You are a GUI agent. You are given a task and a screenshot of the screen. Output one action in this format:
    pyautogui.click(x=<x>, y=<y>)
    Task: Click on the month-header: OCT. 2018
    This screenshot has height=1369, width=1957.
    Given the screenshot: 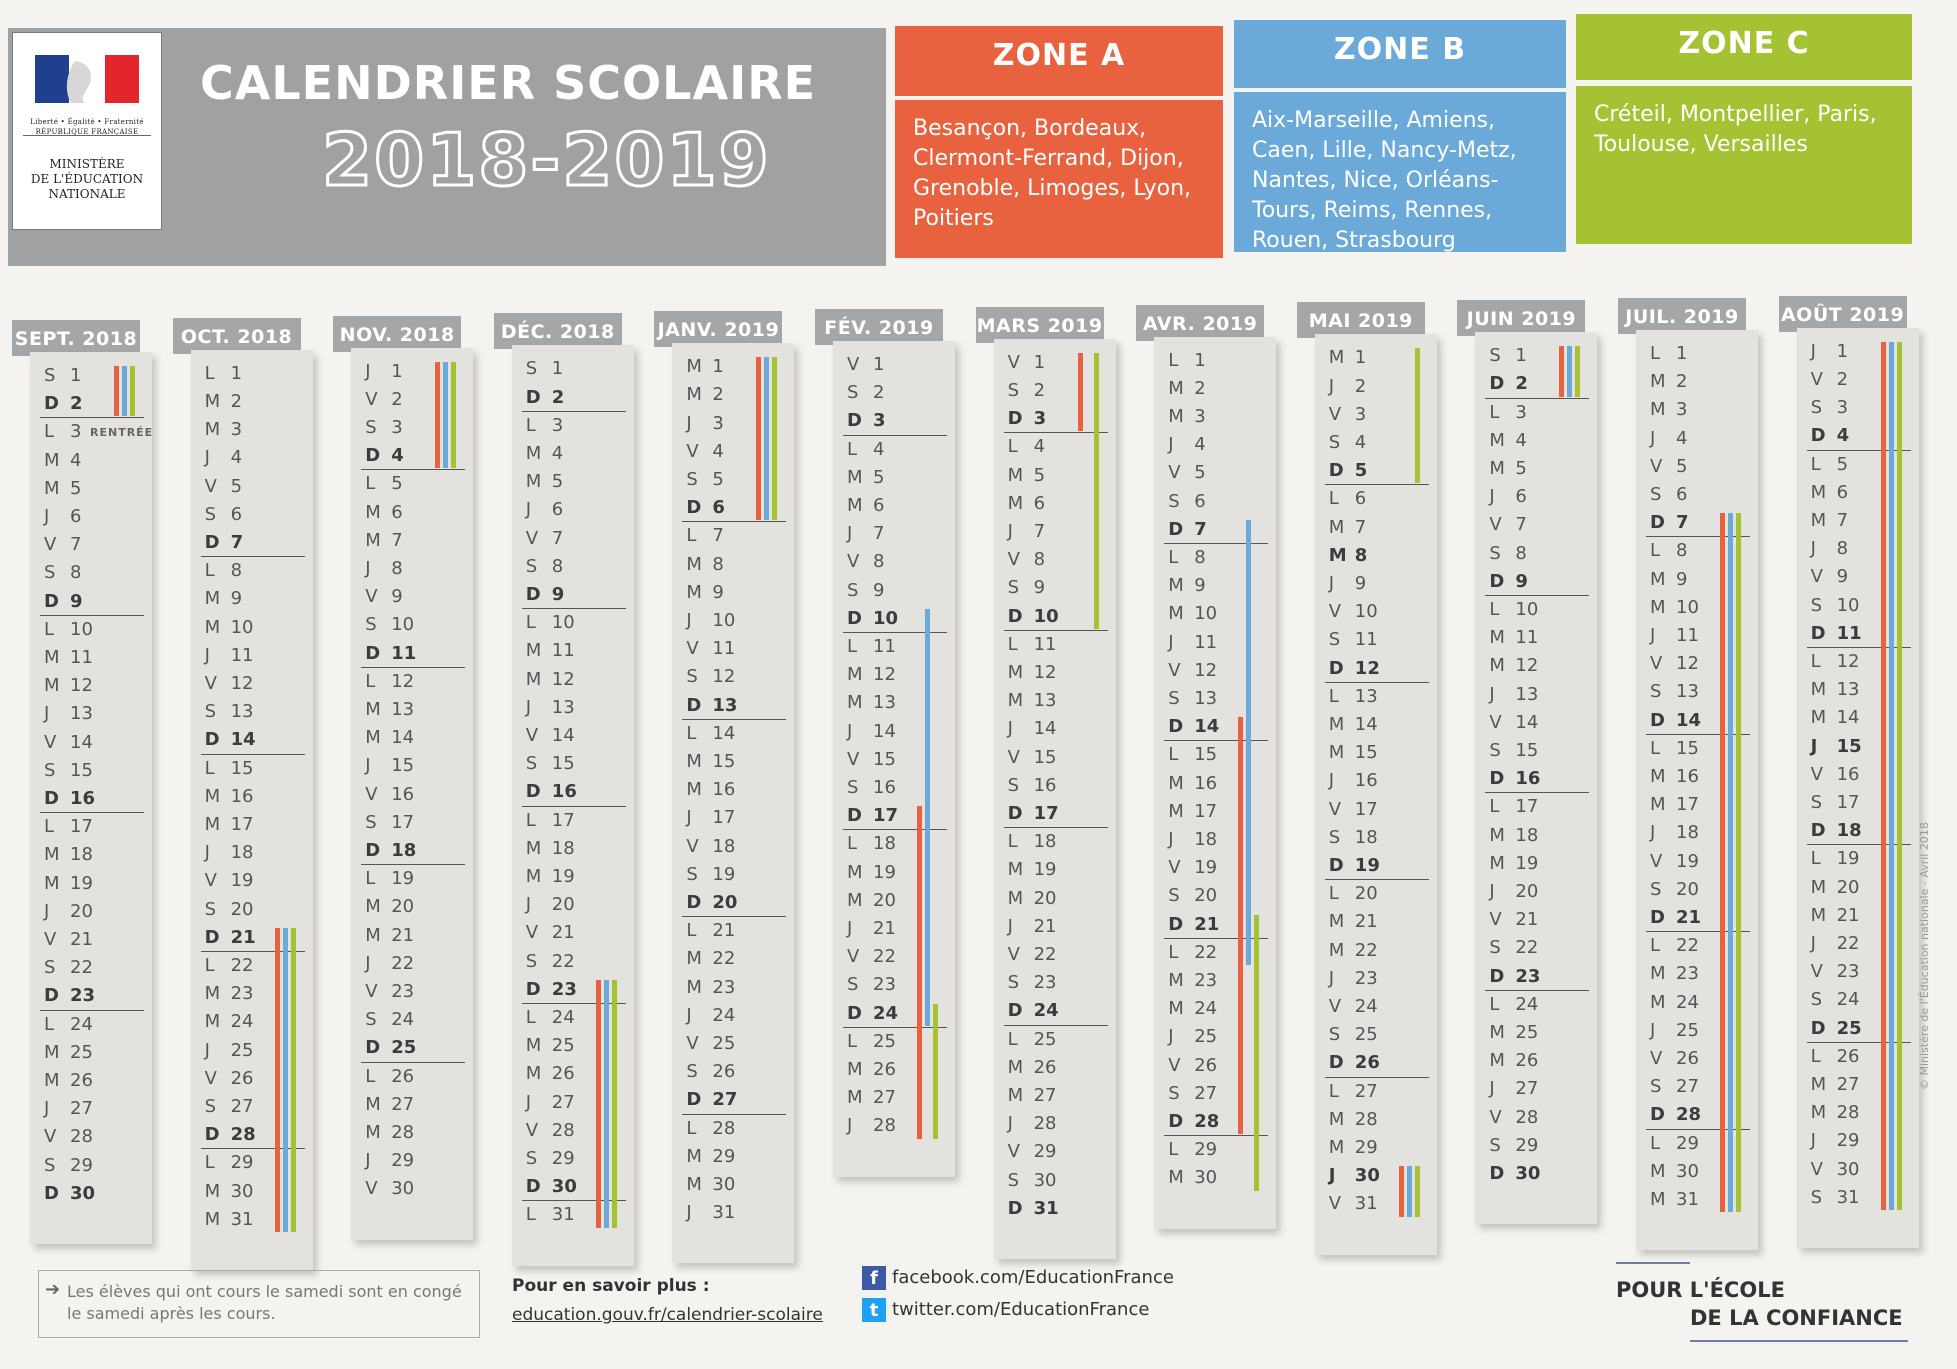 What is the action you would take?
    pyautogui.click(x=236, y=335)
    